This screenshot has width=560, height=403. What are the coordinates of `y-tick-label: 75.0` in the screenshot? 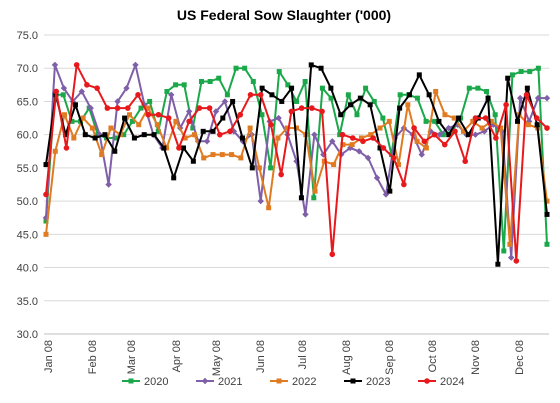 It's located at (27, 36).